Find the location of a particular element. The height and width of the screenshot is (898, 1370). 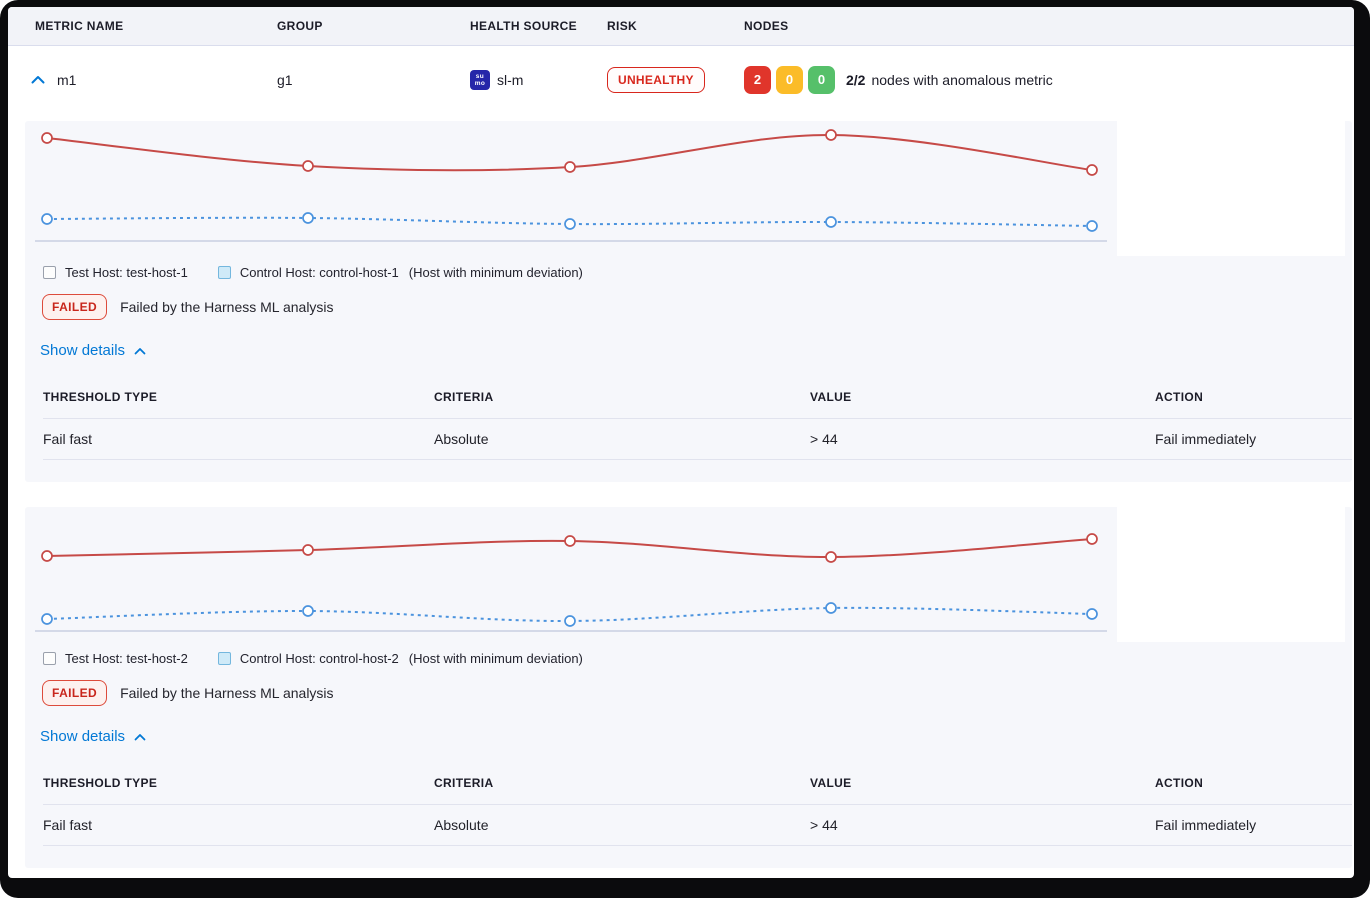

nodes-ratio: 2/2 is located at coordinates (856, 79).